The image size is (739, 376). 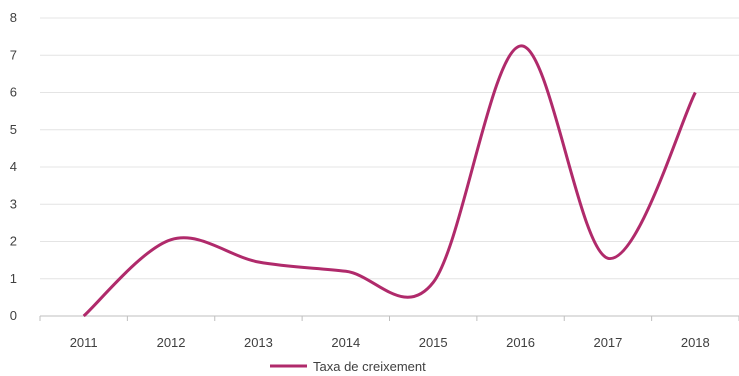 I want to click on x-axis-ticks: 2011 2012 2013 2014 2015 2016 2017 2018, so click(x=389, y=333).